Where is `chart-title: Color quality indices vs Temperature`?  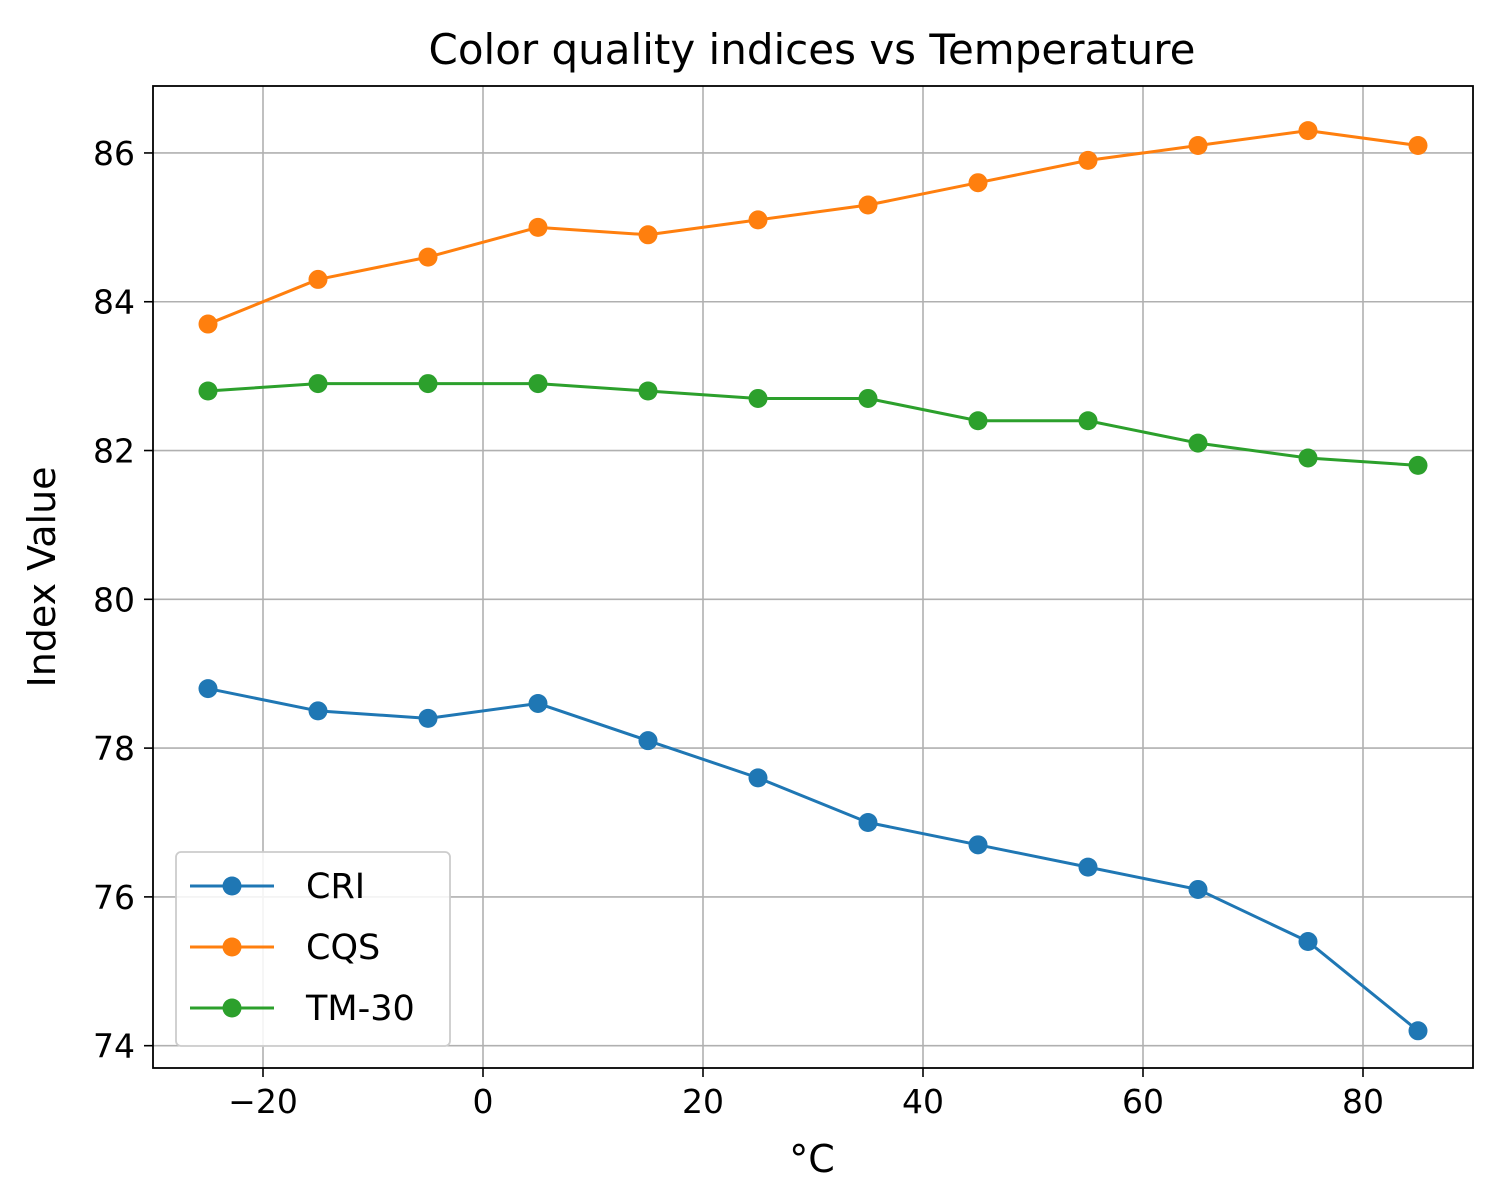
chart-title: Color quality indices vs Temperature is located at coordinates (812, 49).